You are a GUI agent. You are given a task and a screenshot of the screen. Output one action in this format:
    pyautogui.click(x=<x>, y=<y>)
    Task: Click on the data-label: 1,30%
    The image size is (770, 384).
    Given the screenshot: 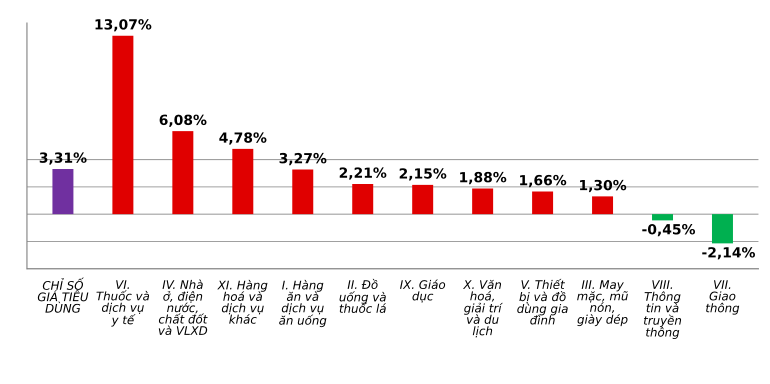 What is the action you would take?
    pyautogui.click(x=603, y=186)
    